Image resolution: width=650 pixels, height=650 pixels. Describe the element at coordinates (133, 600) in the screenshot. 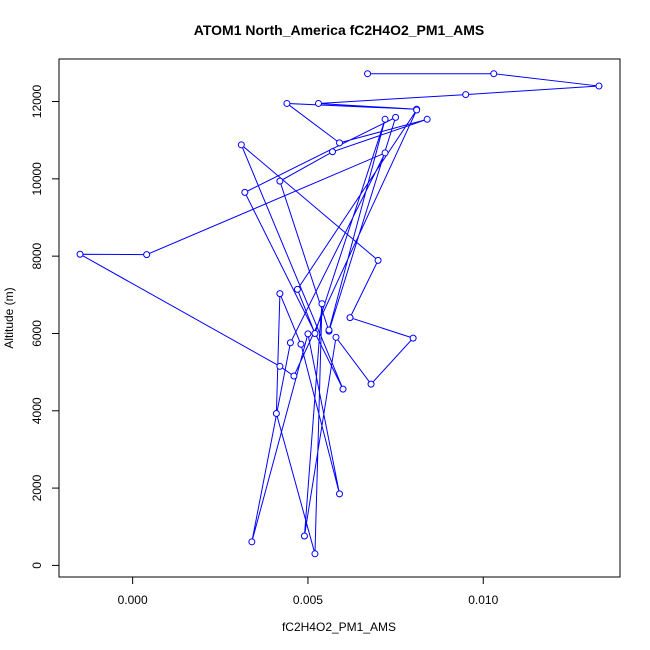

I see `x-tick-label: 0.000` at that location.